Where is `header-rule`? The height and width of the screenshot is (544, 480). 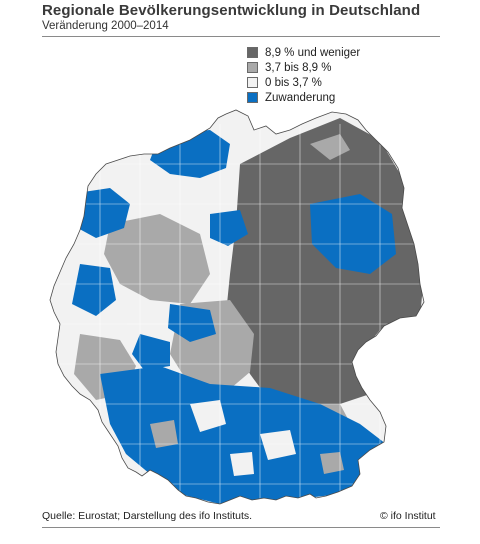
header-rule is located at coordinates (241, 36).